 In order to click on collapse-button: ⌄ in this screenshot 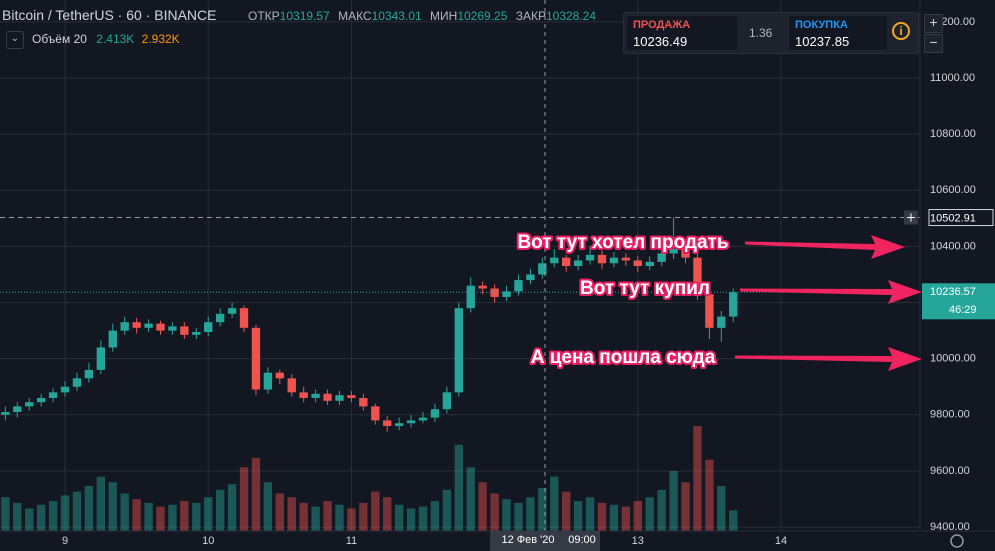, I will do `click(15, 40)`.